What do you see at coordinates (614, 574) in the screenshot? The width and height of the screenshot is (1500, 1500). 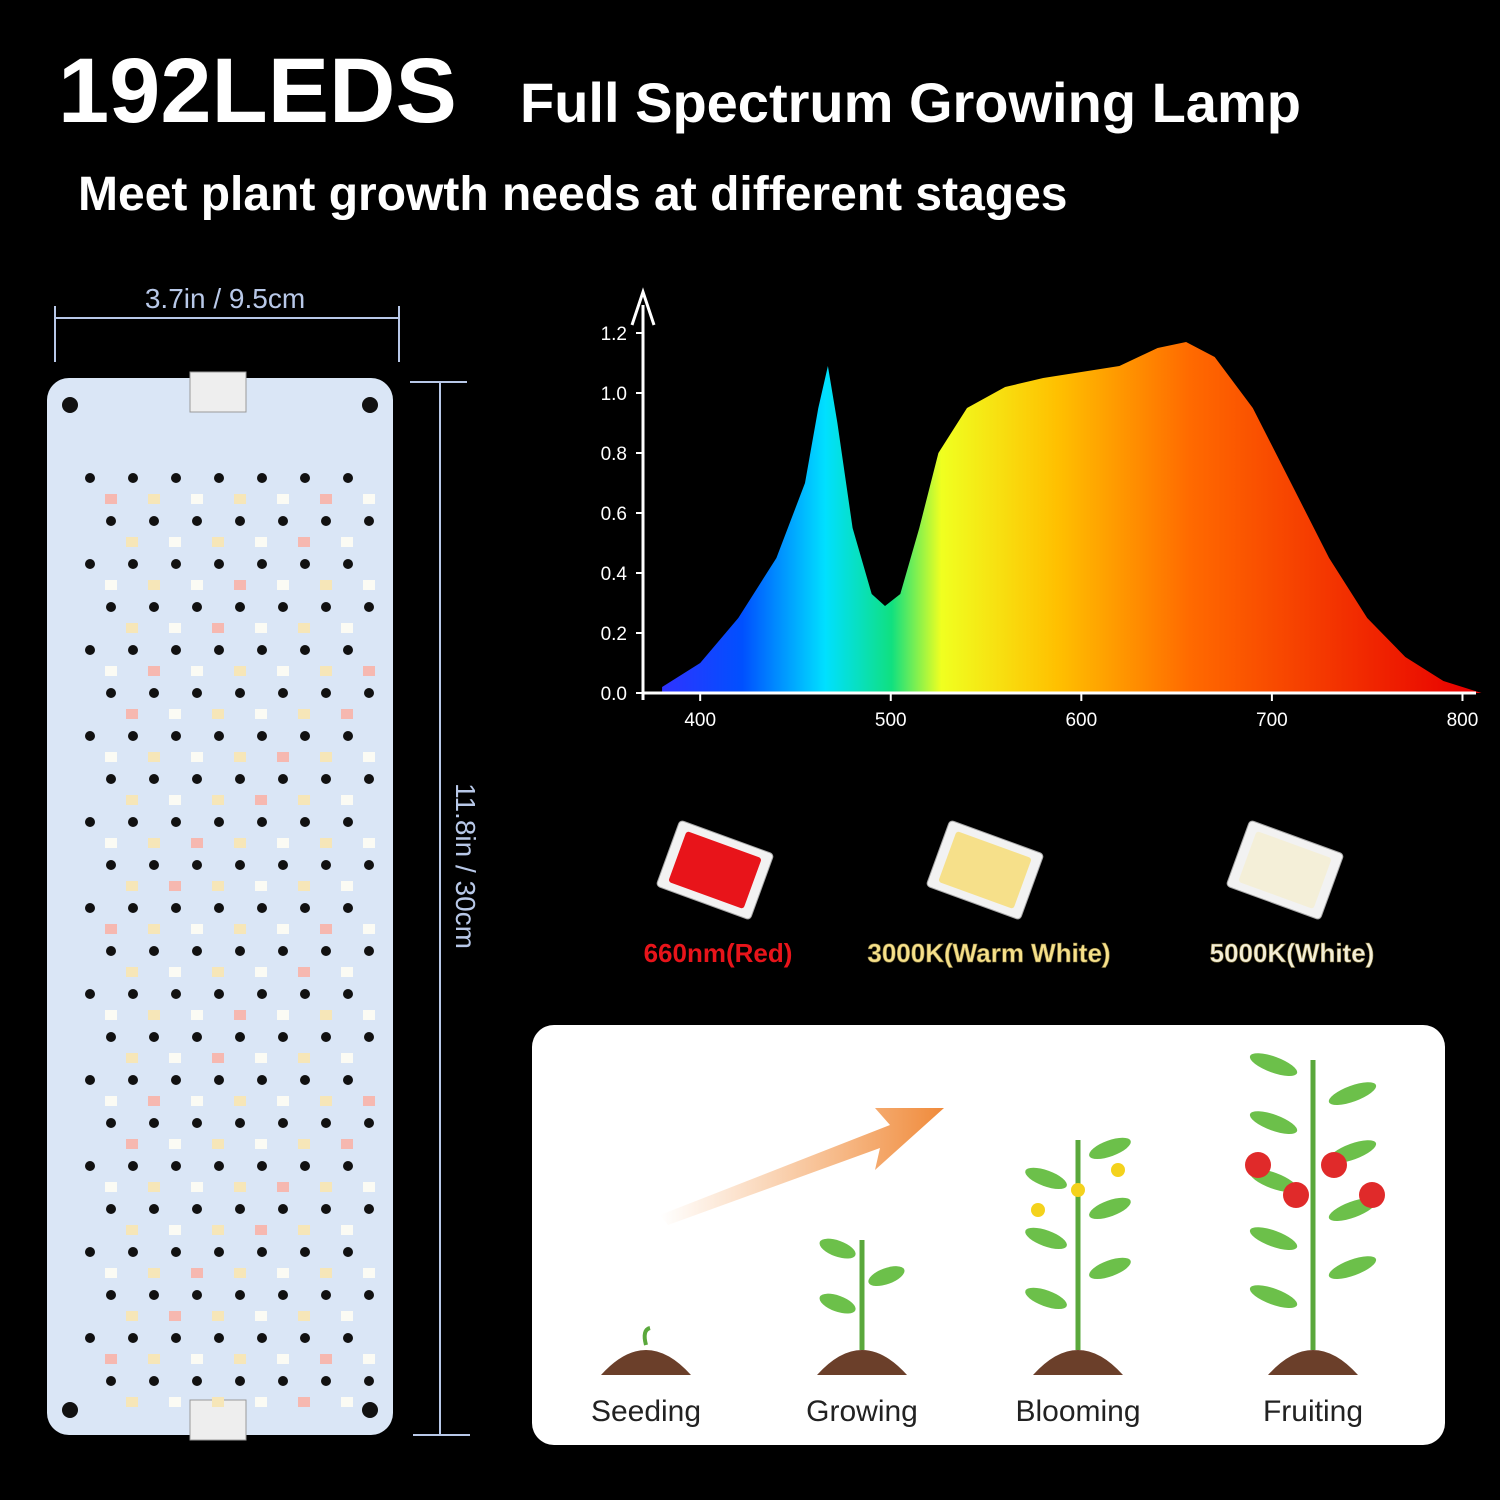 I see `y-tick-label: 0.4` at bounding box center [614, 574].